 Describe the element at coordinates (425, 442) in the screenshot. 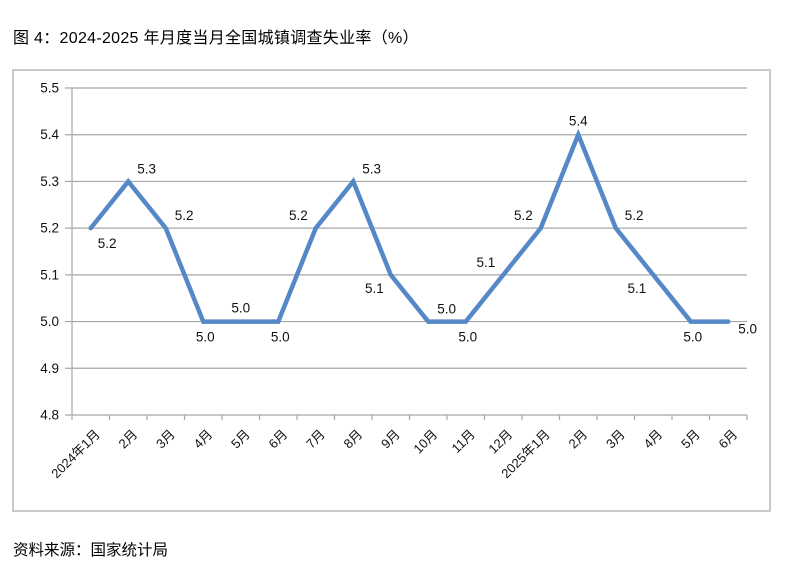

I see `x-tick-label: 10月` at that location.